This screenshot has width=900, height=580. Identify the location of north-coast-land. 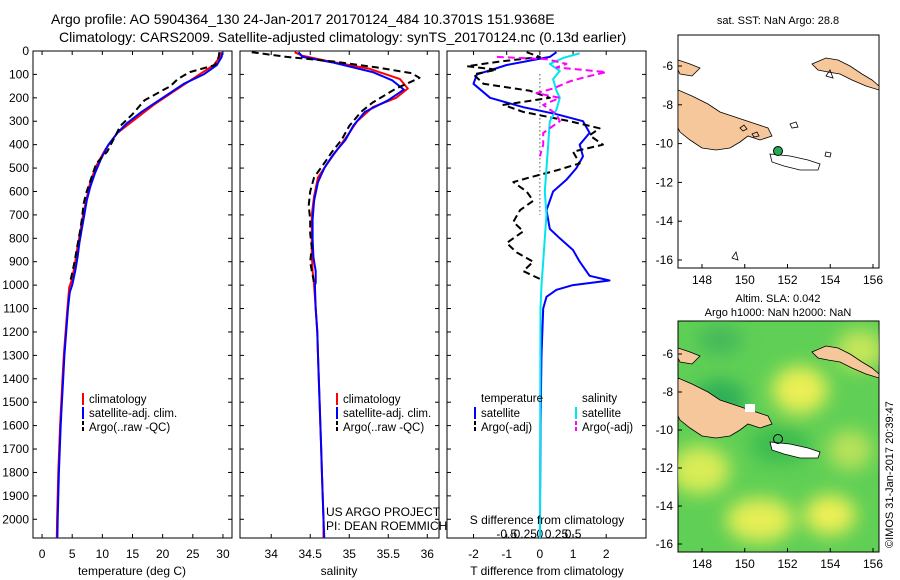
(689, 356).